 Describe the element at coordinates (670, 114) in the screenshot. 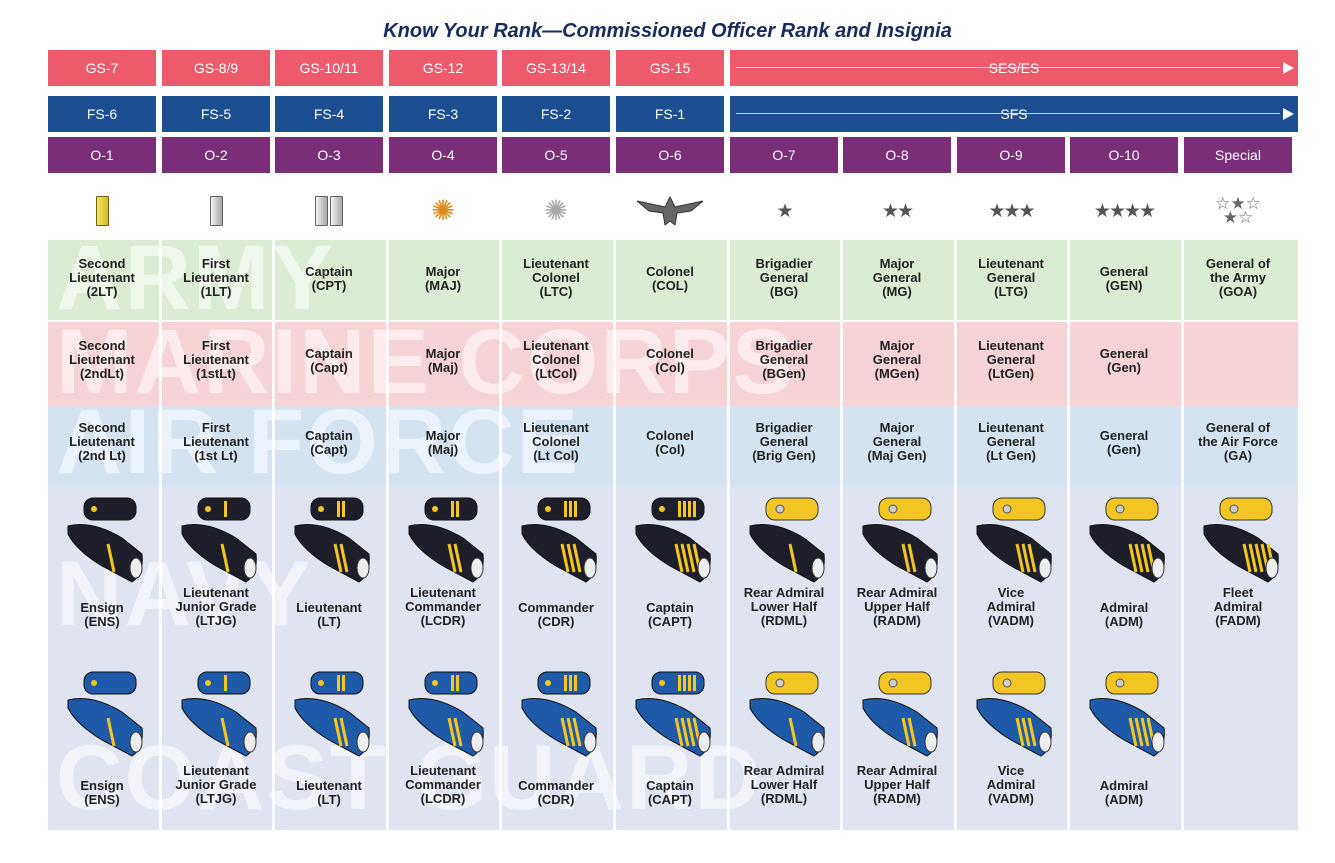

I see `fs-grade-6: FS-1` at that location.